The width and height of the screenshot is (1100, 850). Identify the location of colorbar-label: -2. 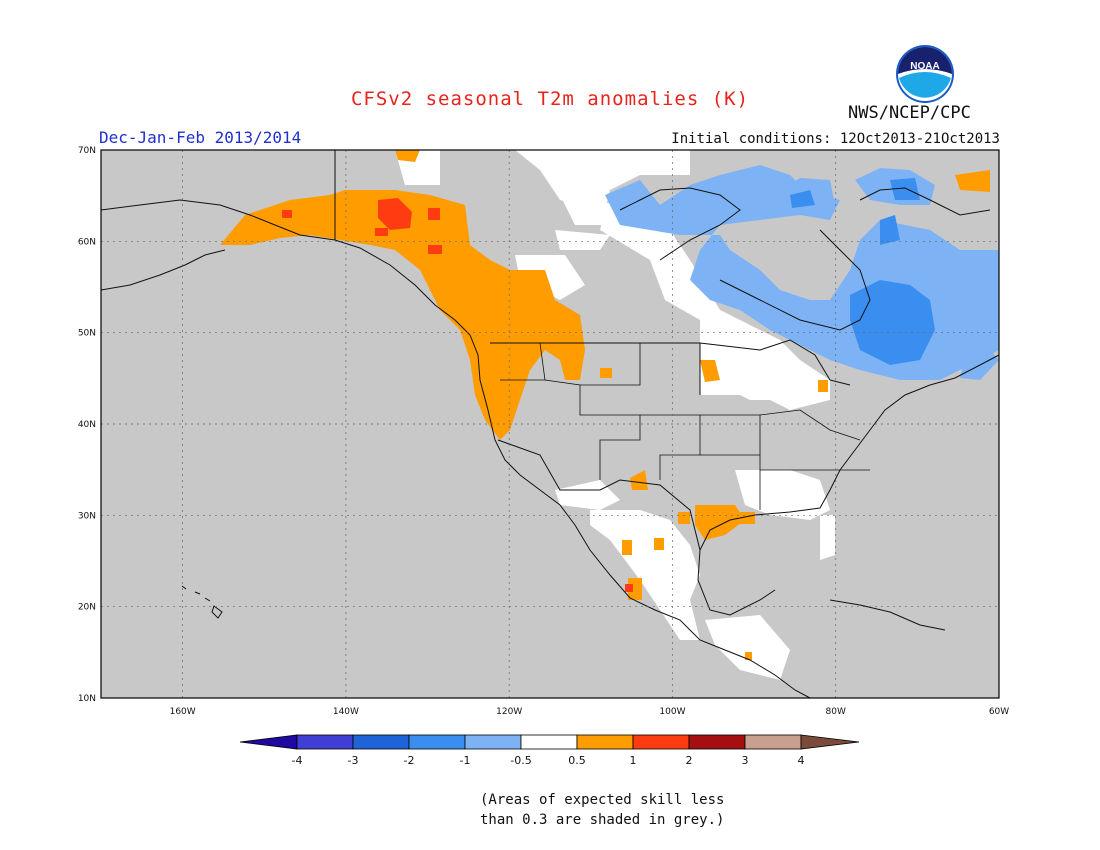
(409, 760).